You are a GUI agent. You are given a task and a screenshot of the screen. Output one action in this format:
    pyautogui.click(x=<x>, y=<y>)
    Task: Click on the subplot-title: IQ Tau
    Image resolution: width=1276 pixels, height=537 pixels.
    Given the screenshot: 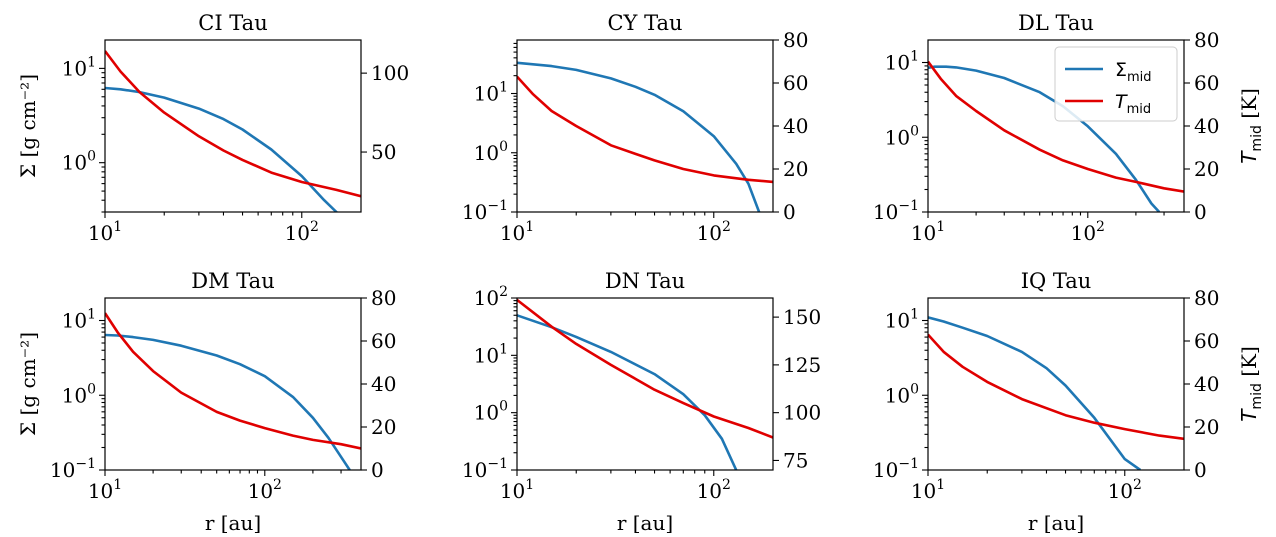 What is the action you would take?
    pyautogui.click(x=1056, y=281)
    